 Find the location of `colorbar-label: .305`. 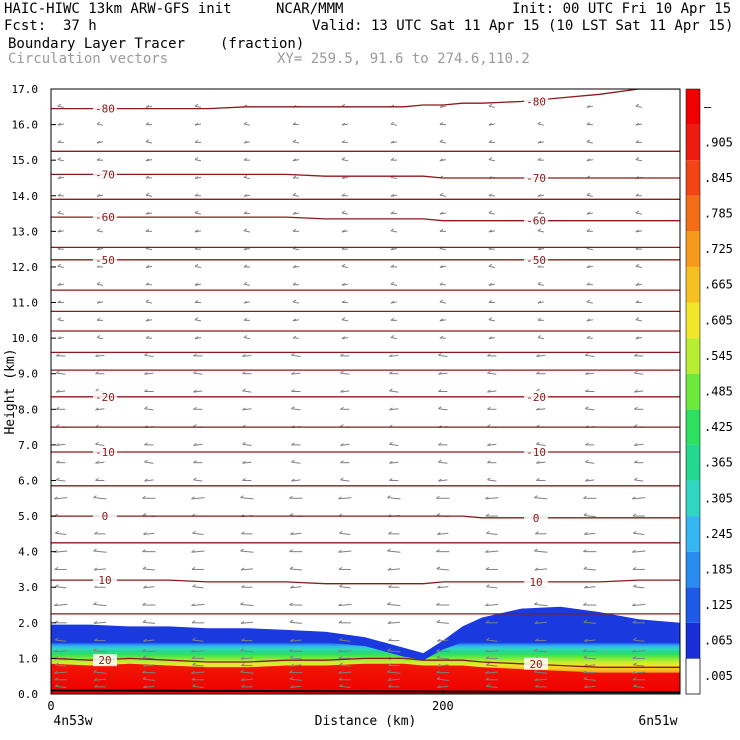

colorbar-label: .305 is located at coordinates (718, 498).